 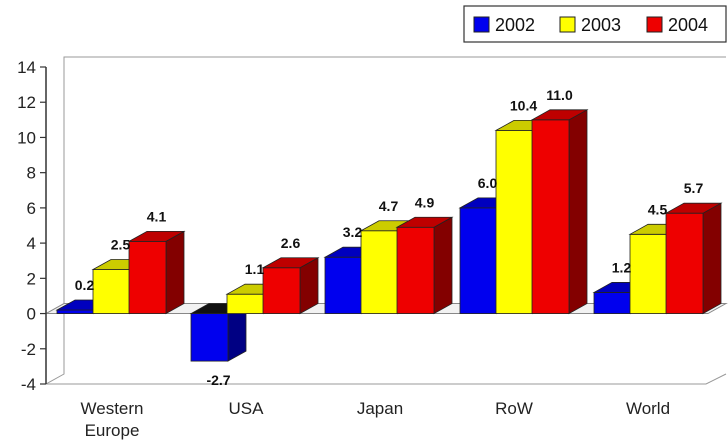 I want to click on y-axis-ticks: 14 12 10 8 6 4 2 0 -2 -4, so click(x=31, y=226).